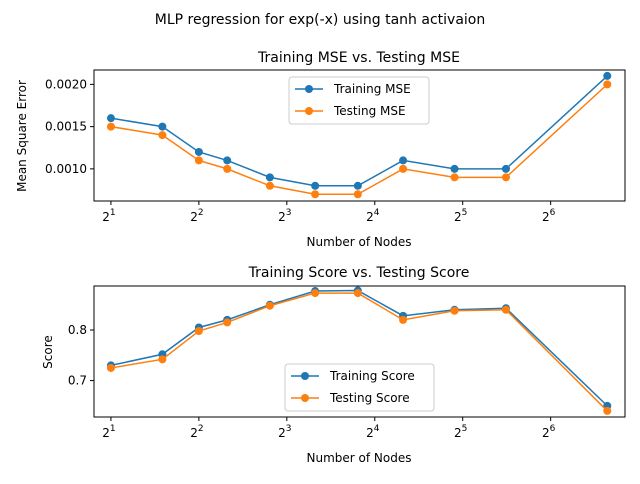 Image resolution: width=640 pixels, height=484 pixels. I want to click on y-tick-label: 0.8, so click(77, 330).